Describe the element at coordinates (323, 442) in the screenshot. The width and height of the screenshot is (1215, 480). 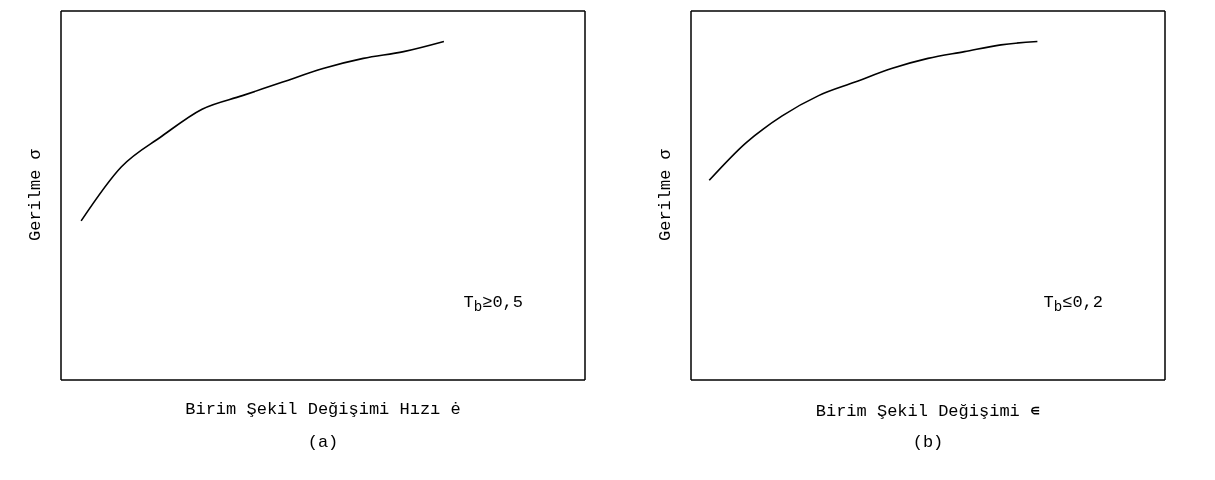
I see `text: (a)` at that location.